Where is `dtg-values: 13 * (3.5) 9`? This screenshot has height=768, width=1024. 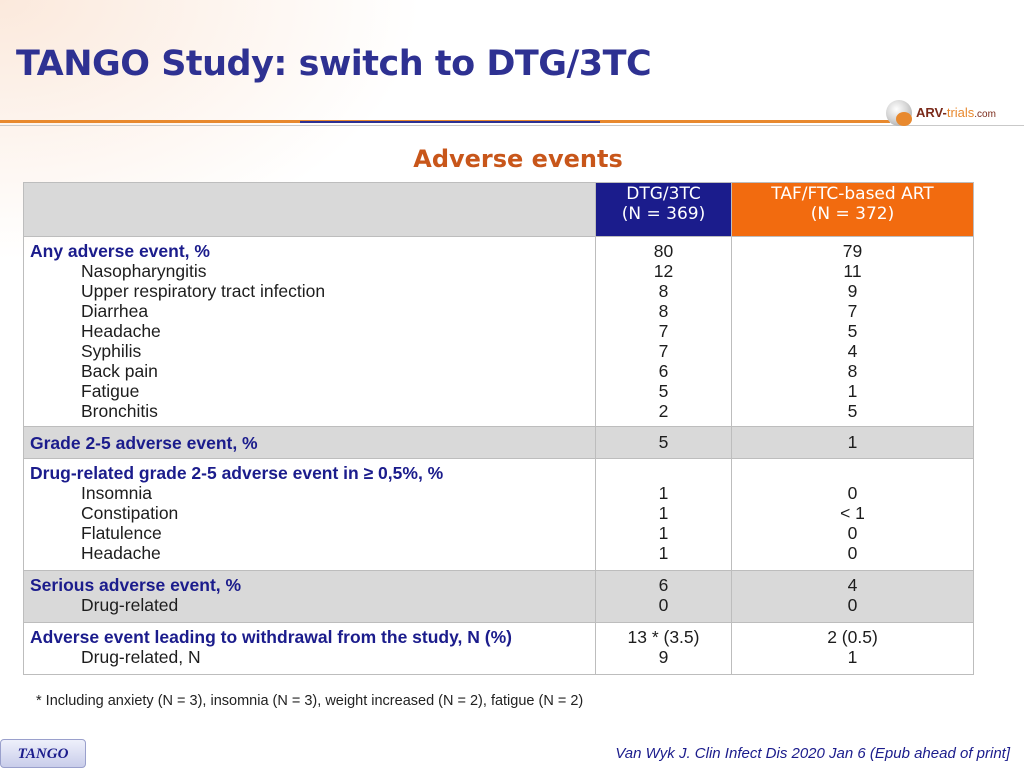 dtg-values: 13 * (3.5) 9 is located at coordinates (663, 648).